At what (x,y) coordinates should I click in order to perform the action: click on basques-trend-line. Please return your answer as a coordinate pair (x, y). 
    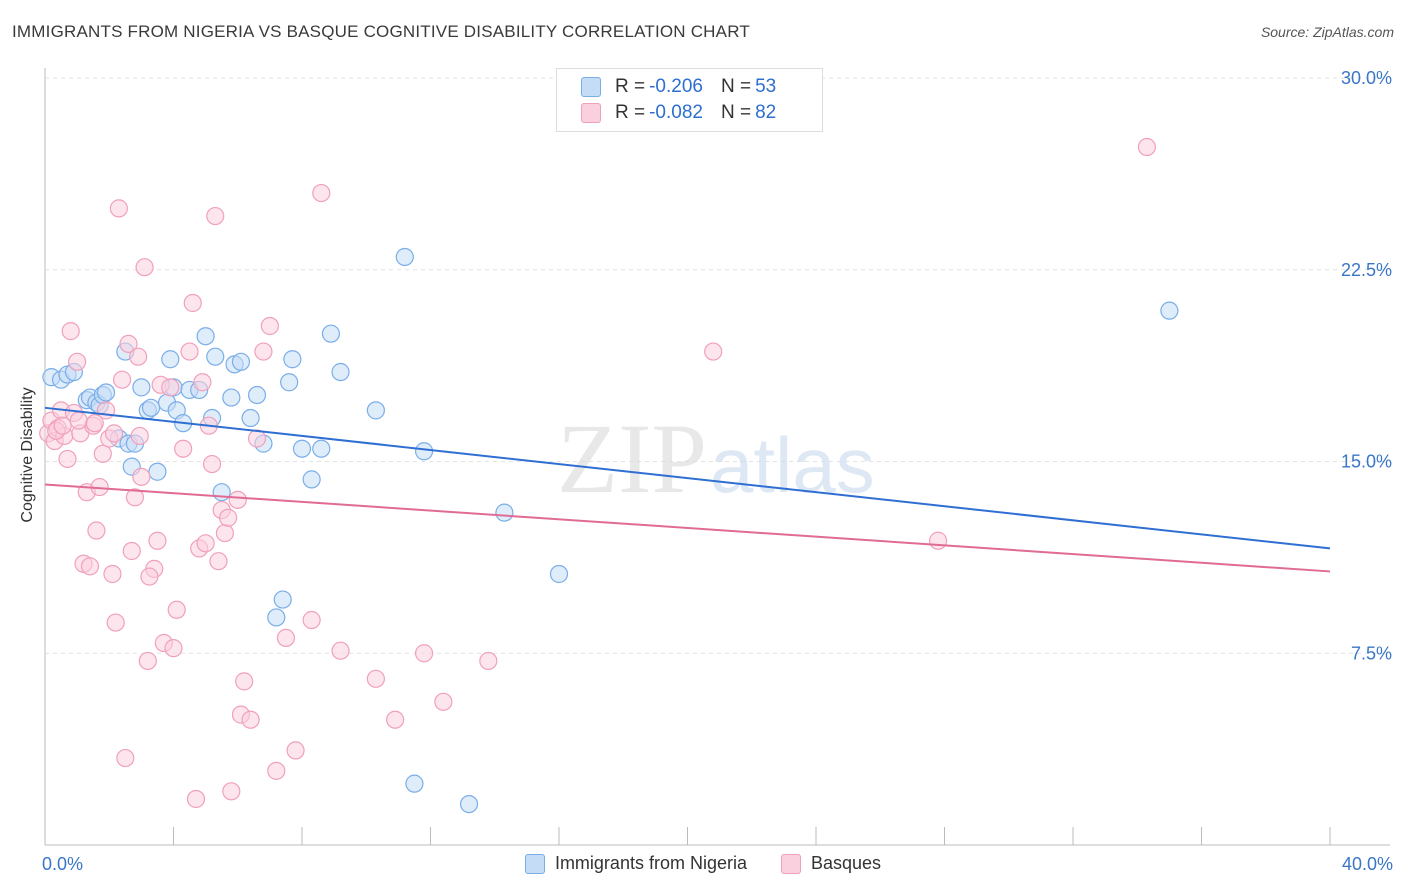
    Looking at the image, I should click on (687, 528).